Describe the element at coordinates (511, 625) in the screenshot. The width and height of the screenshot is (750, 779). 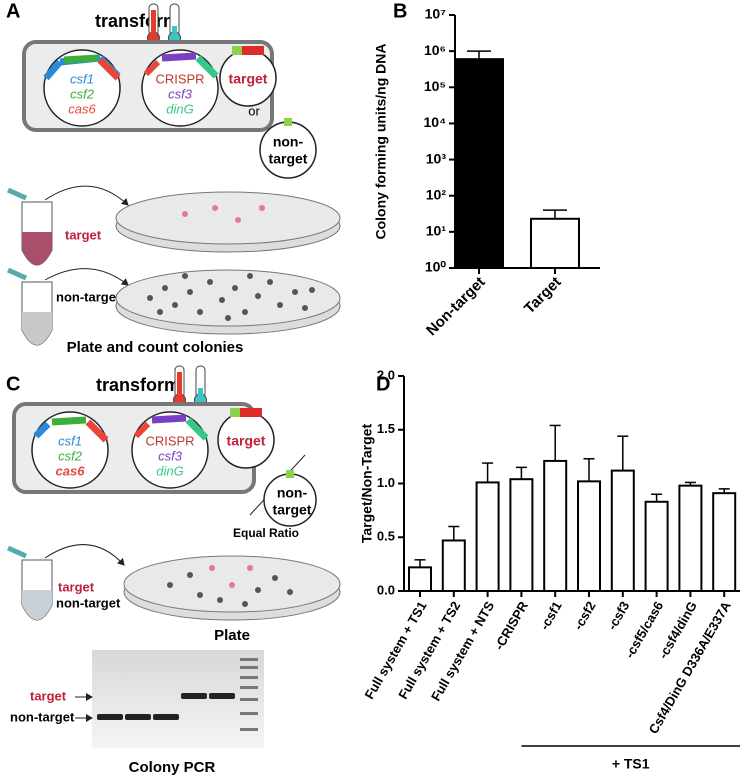
I see `x-tick-label: -CRISPR` at that location.